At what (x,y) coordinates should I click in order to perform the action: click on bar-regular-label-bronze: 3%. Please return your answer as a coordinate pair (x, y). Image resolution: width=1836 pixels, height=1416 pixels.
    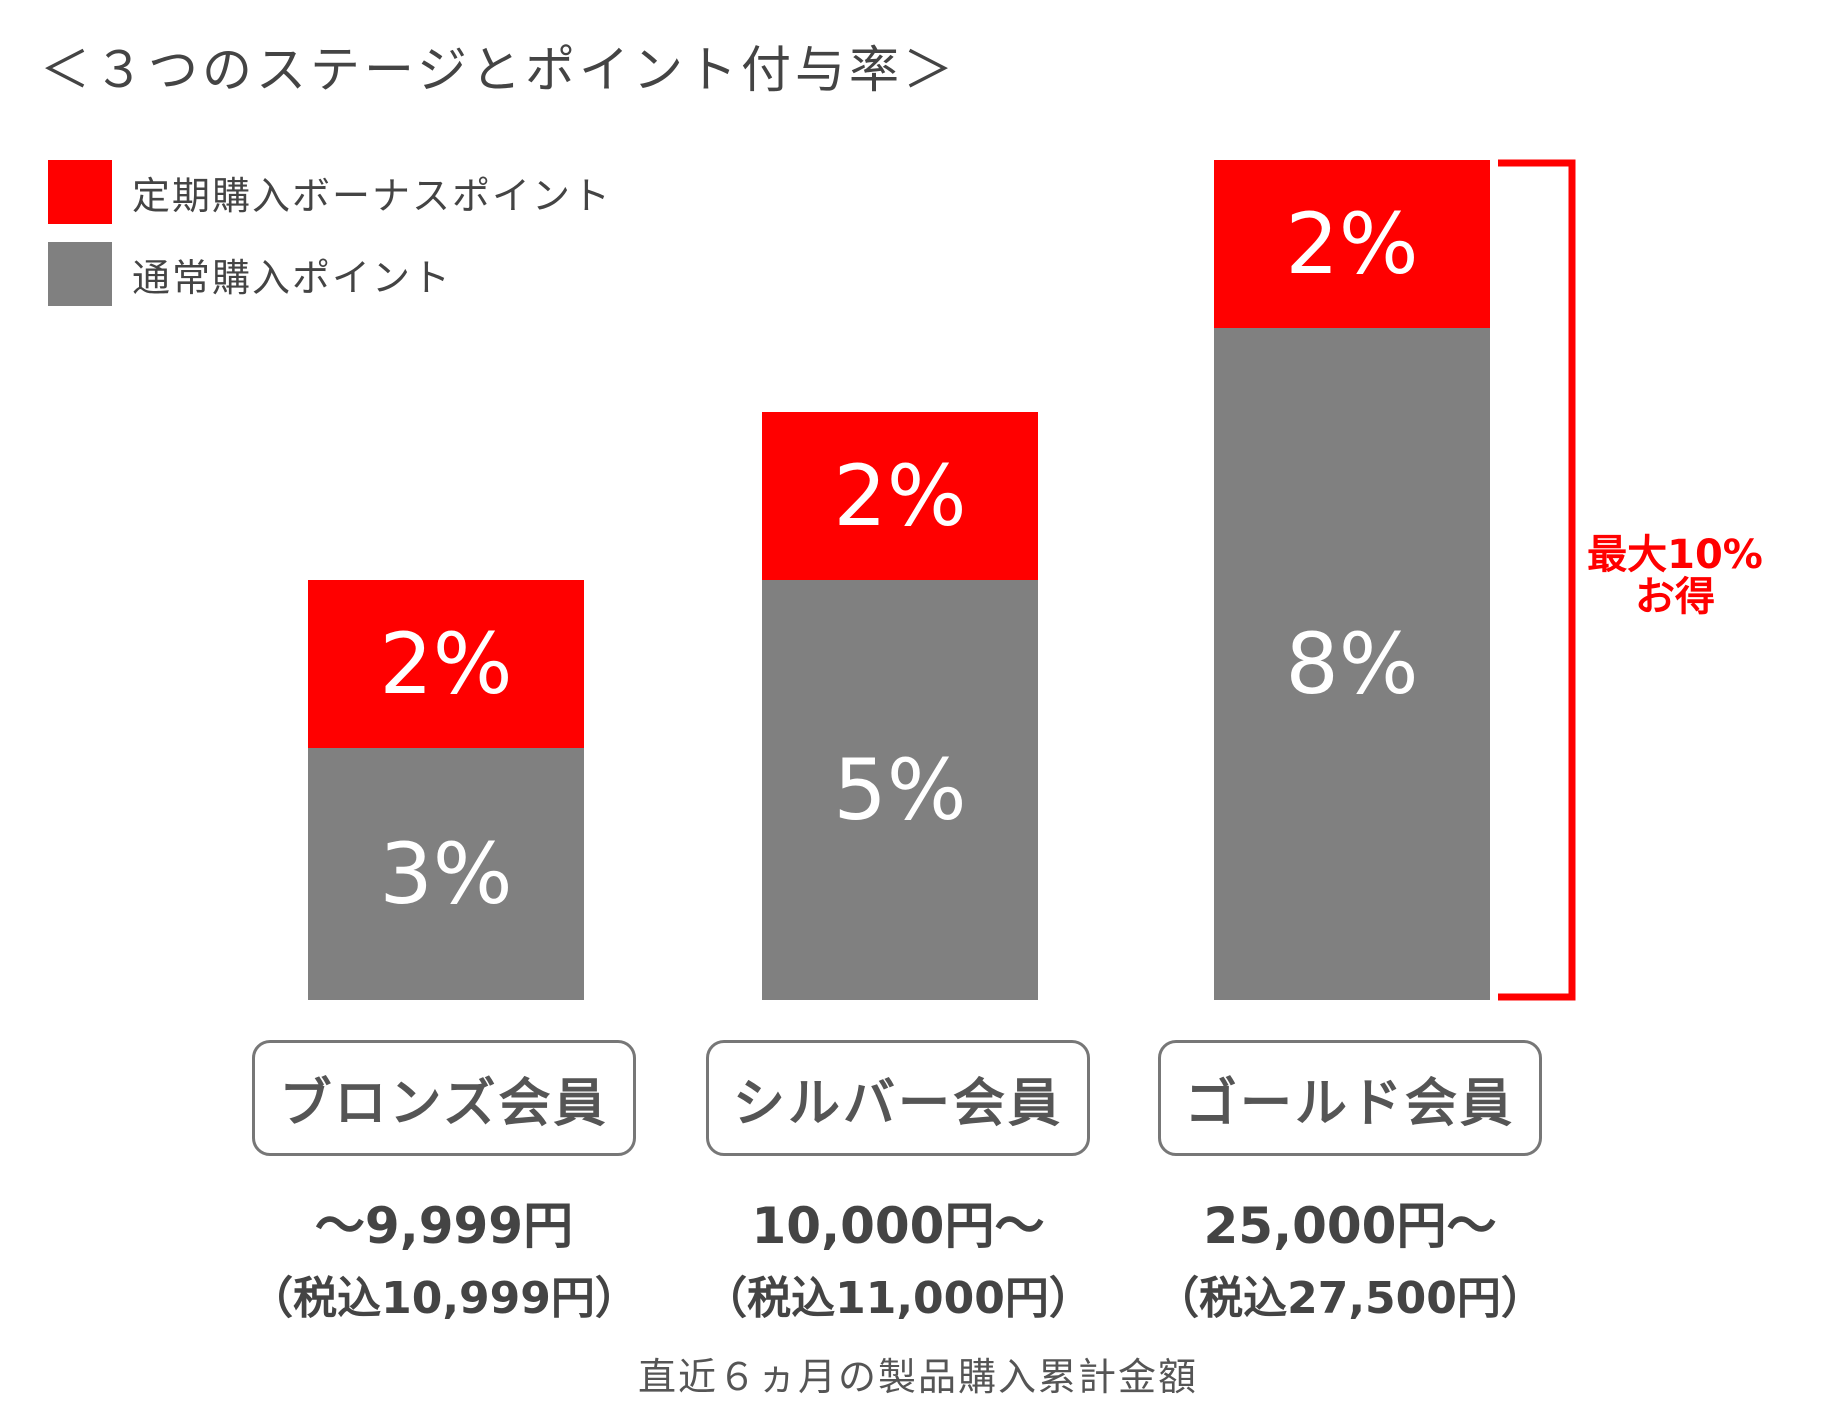
    Looking at the image, I should click on (445, 874).